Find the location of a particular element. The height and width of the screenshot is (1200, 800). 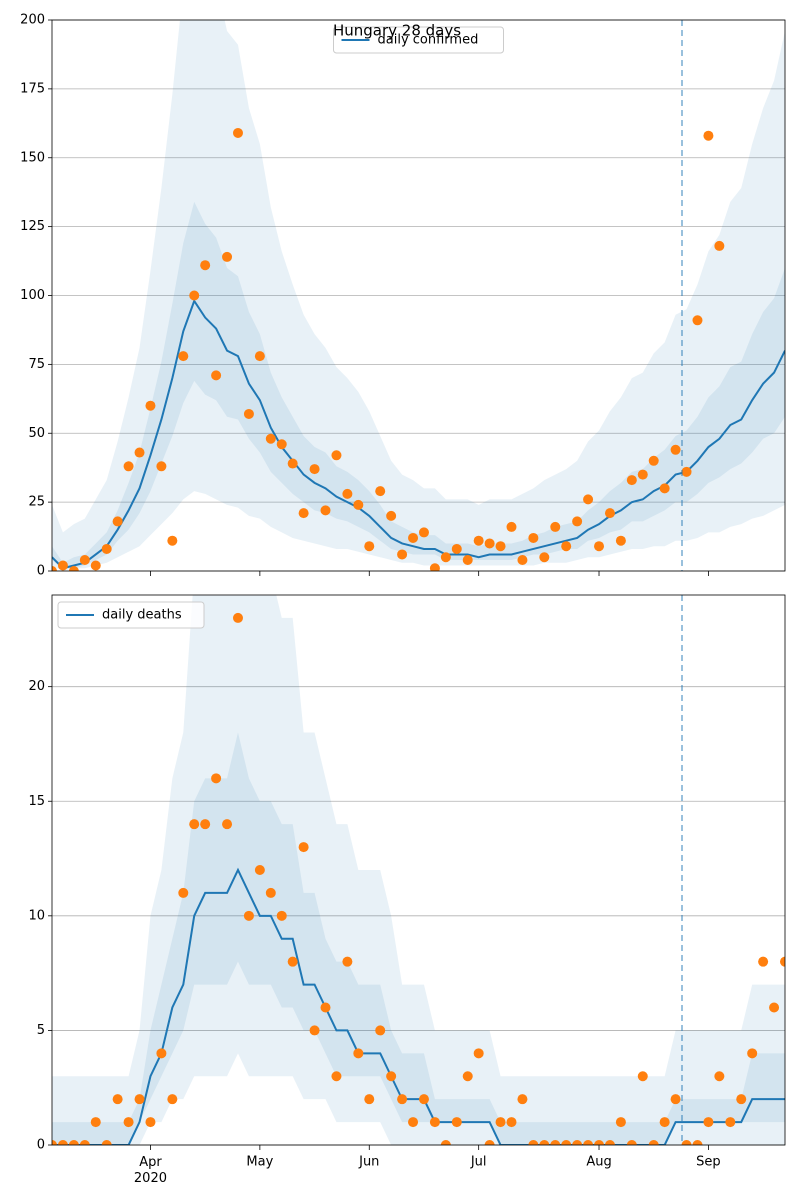

y-tick-label: 125 is located at coordinates (32, 226).